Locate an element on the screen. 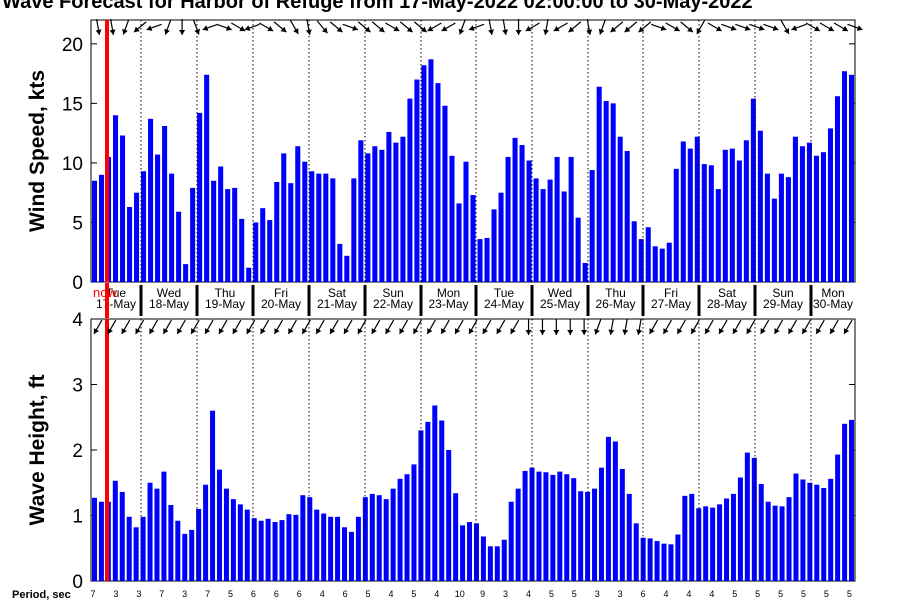 The height and width of the screenshot is (600, 900). wind-ytick-label: 0 is located at coordinates (77, 283).